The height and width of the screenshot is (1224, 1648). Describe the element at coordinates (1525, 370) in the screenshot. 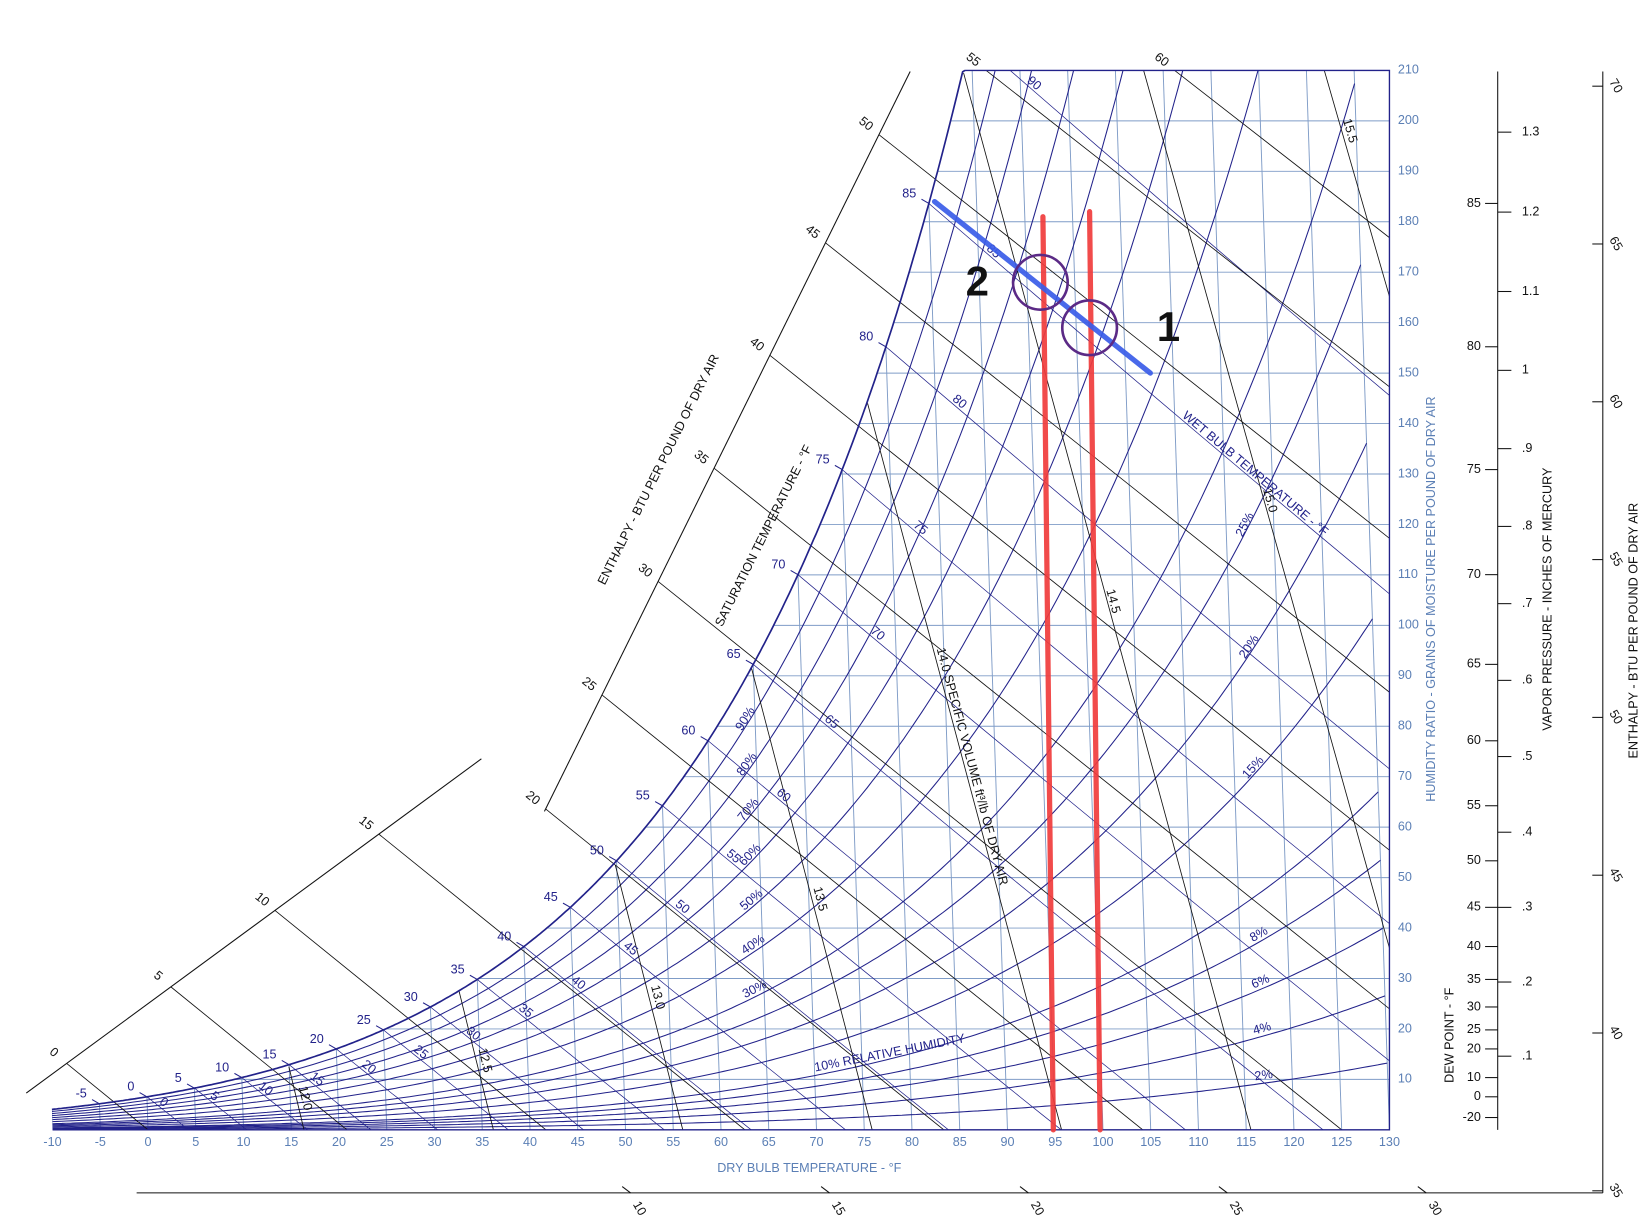

I see `vapor-pressure-tick-label: 1` at that location.